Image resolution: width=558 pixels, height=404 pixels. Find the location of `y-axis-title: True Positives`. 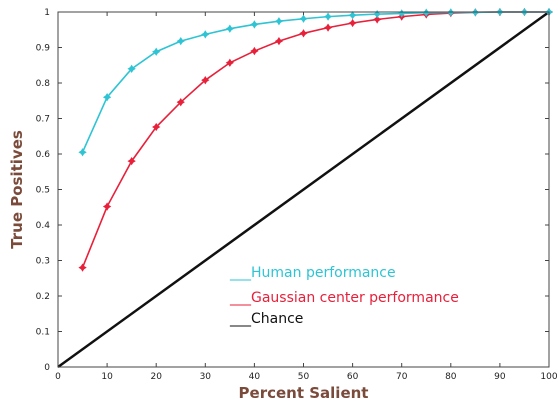

y-axis-title: True Positives is located at coordinates (17, 189).